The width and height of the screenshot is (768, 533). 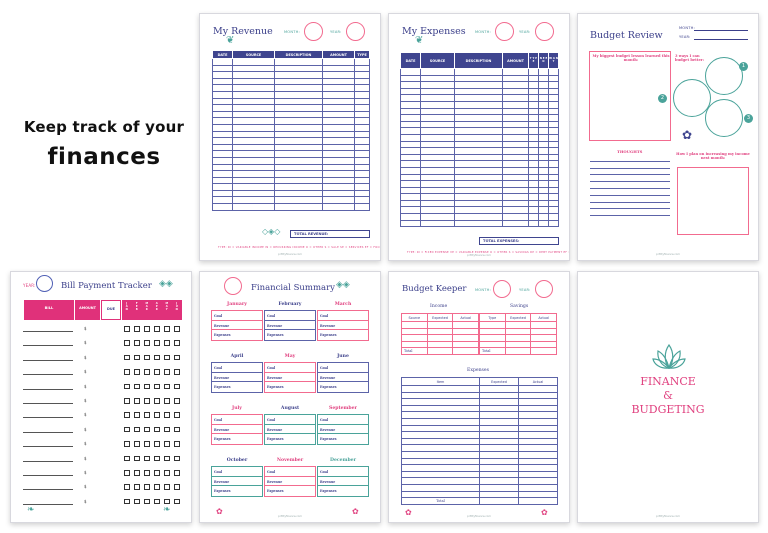 What do you see at coordinates (48, 461) in the screenshot?
I see `bill-name-line` at bounding box center [48, 461].